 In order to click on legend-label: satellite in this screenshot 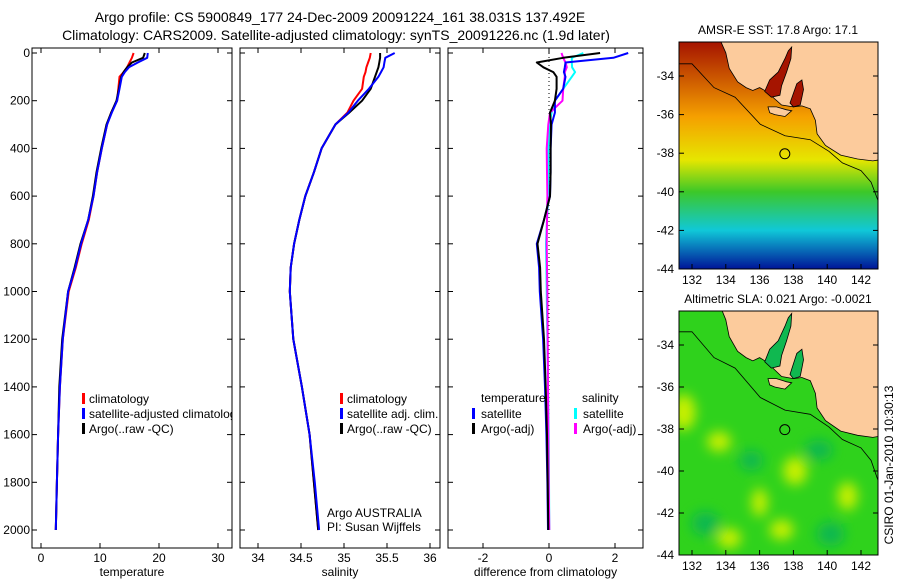, I will do `click(603, 414)`.